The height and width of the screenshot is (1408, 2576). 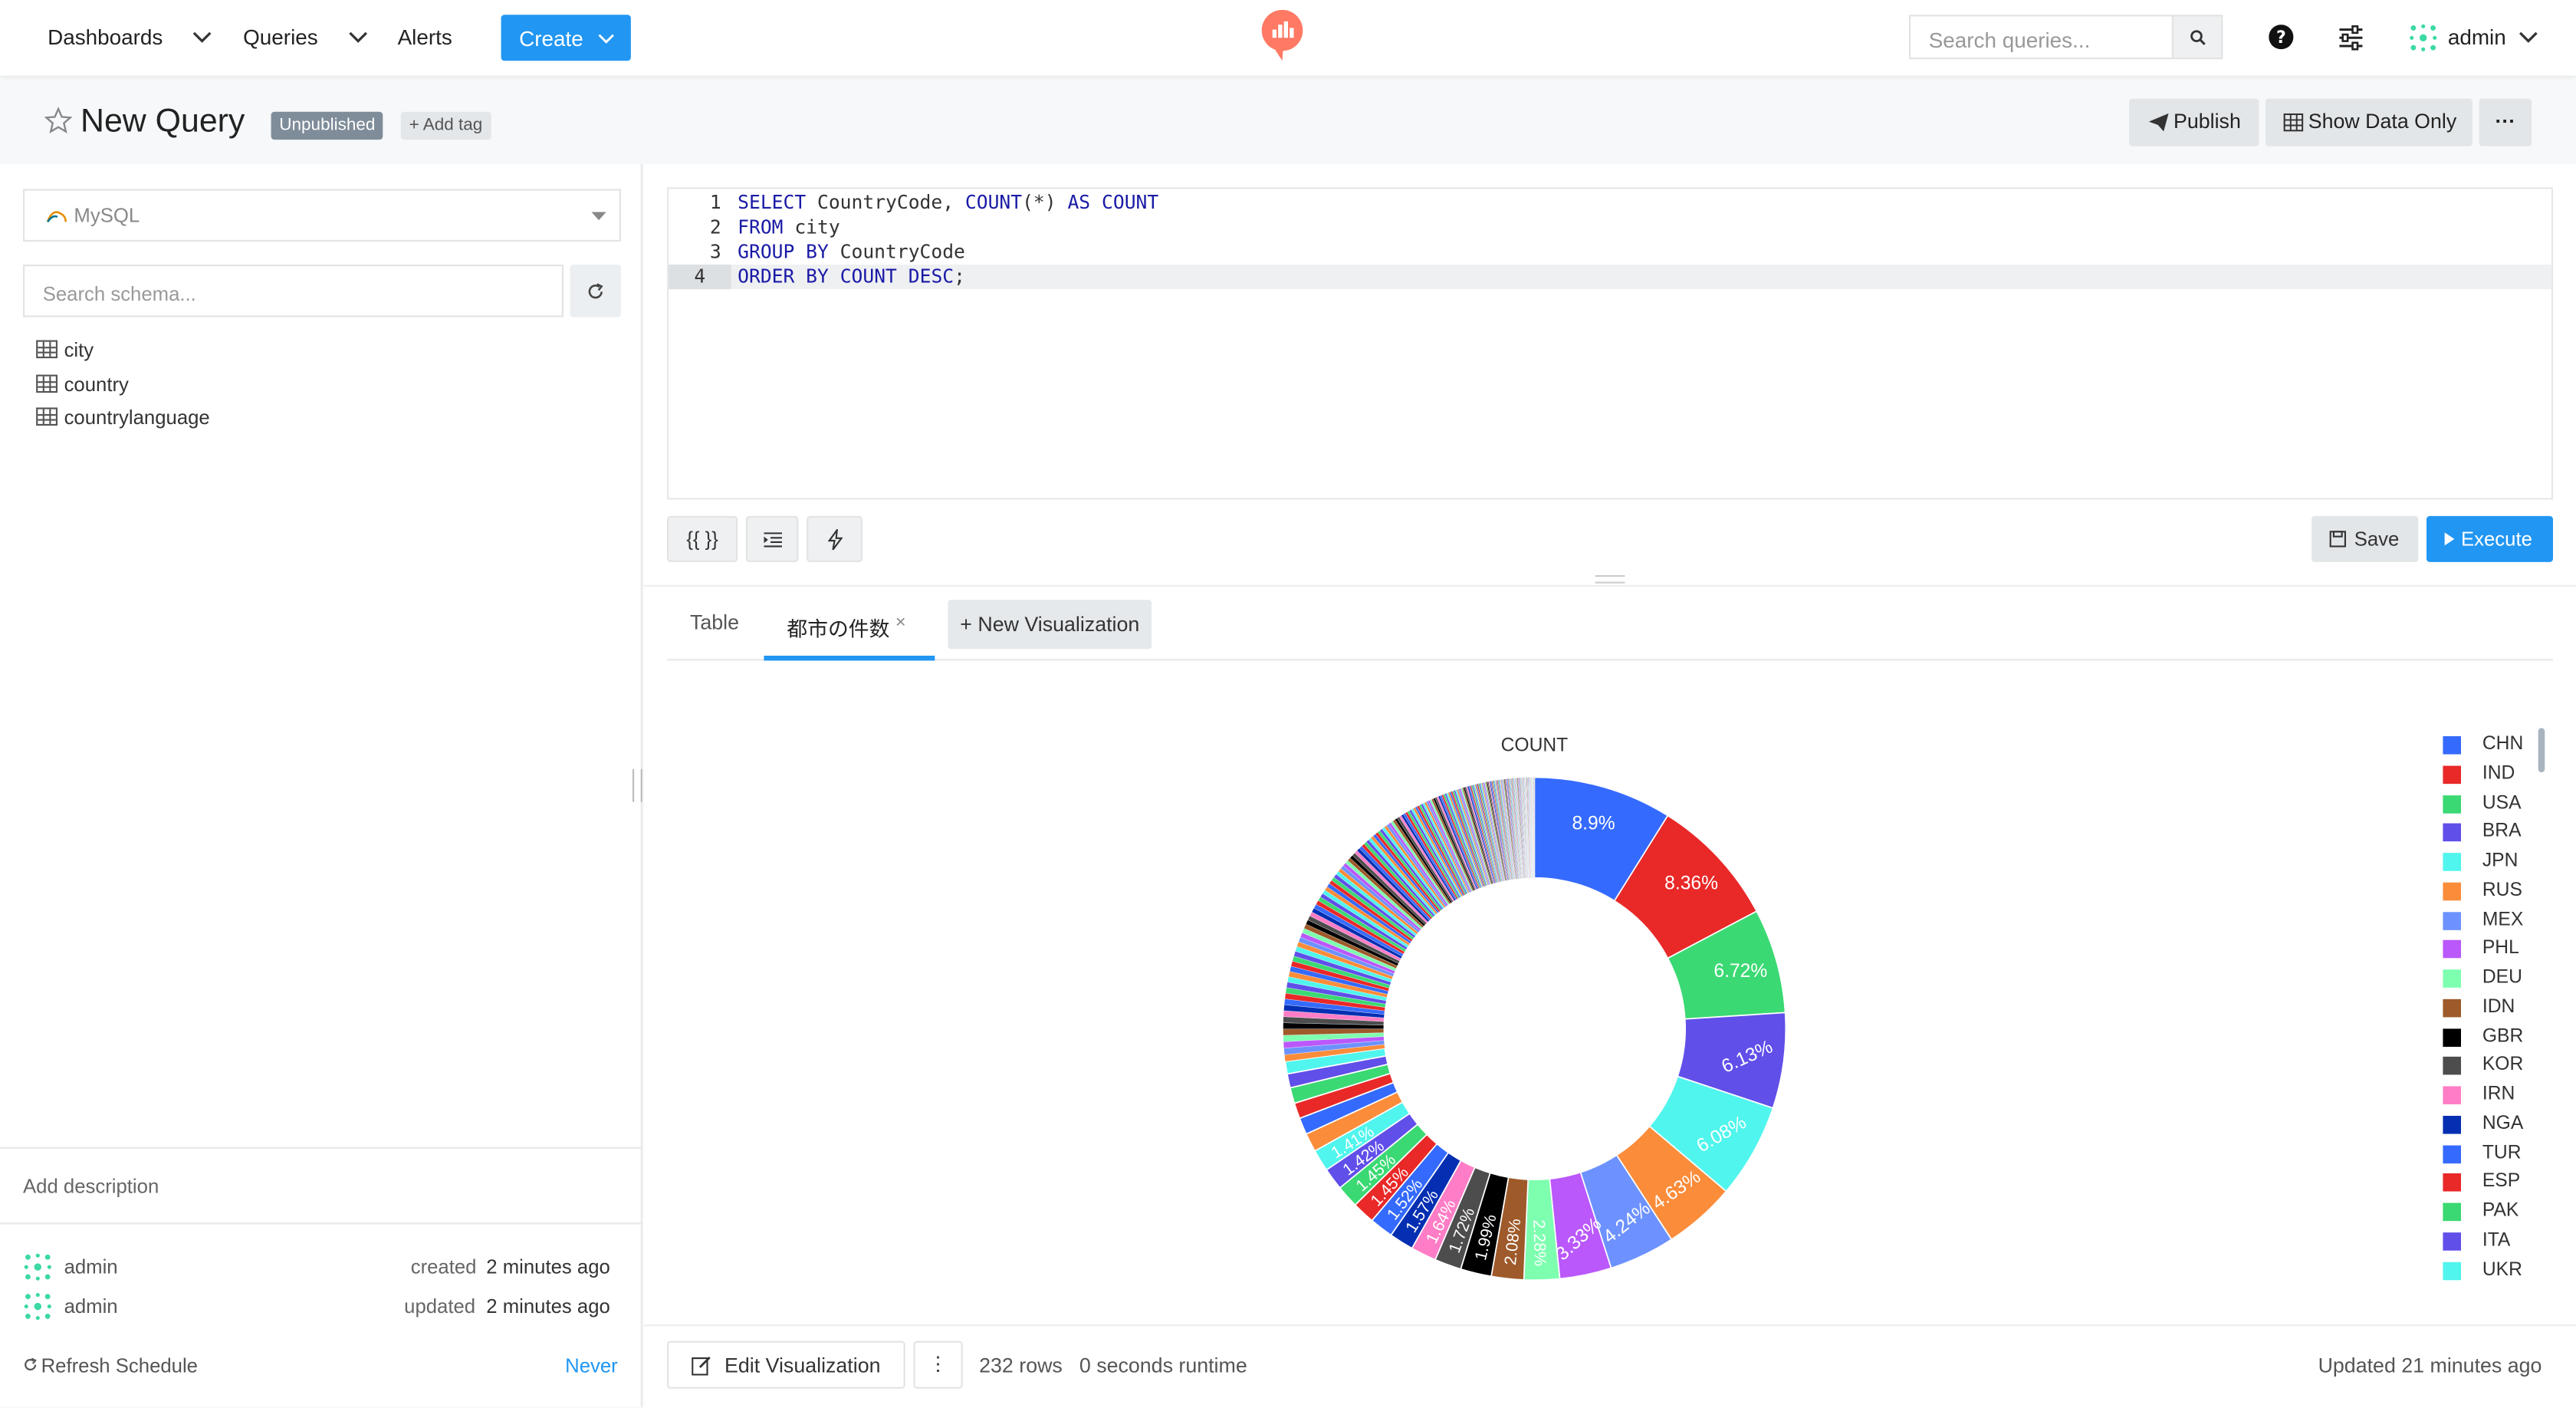 What do you see at coordinates (2501, 949) in the screenshot?
I see `legend-label: PHL` at bounding box center [2501, 949].